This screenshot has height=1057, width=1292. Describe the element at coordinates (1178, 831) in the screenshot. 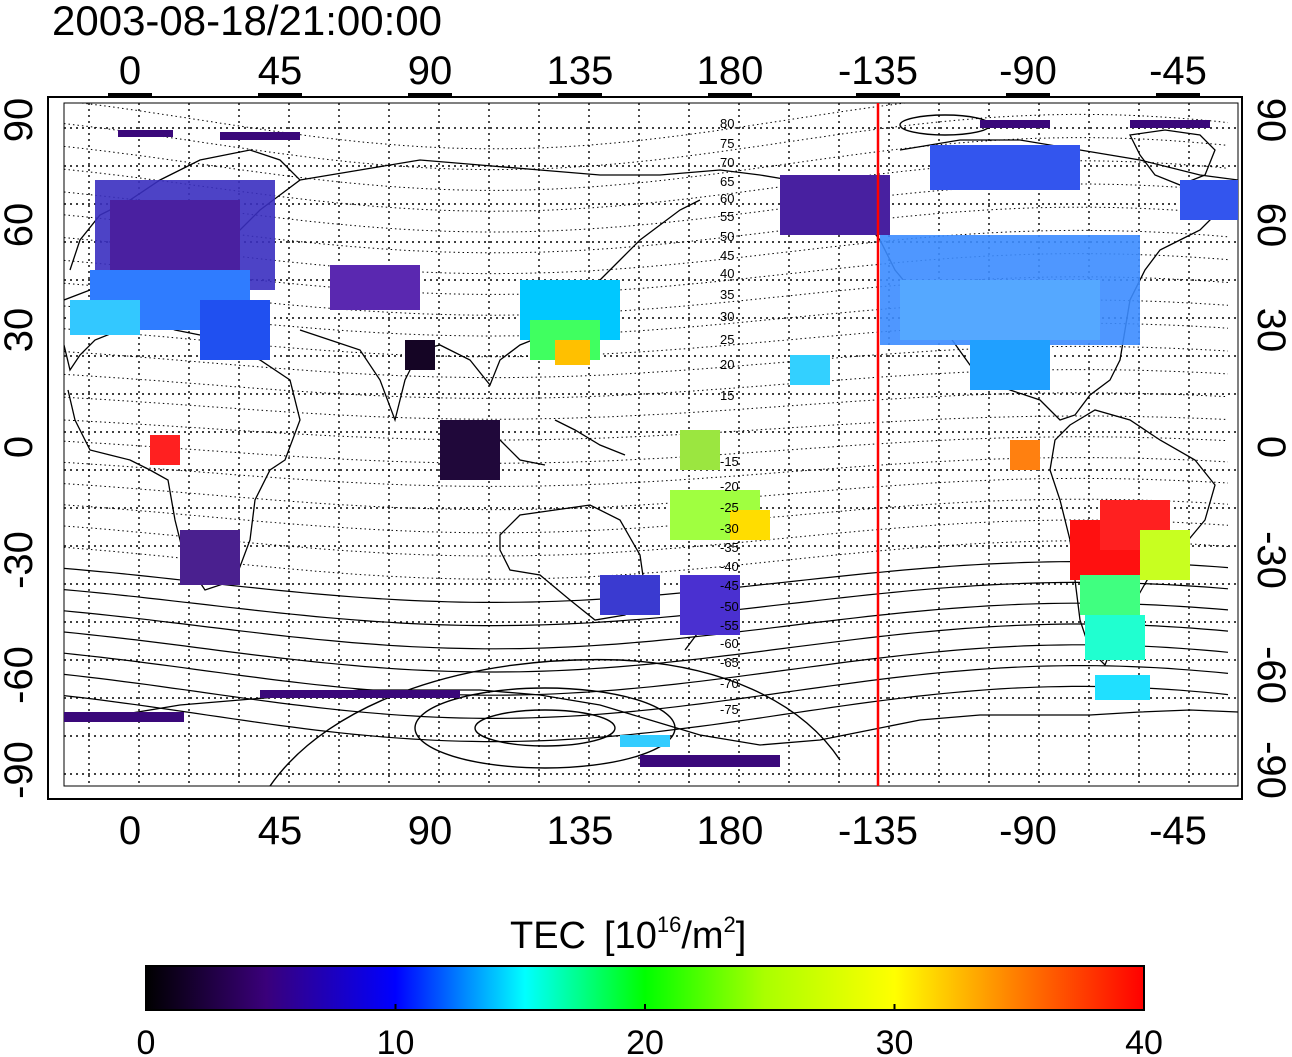

I see `bottom-lon-tick-label: -45` at that location.